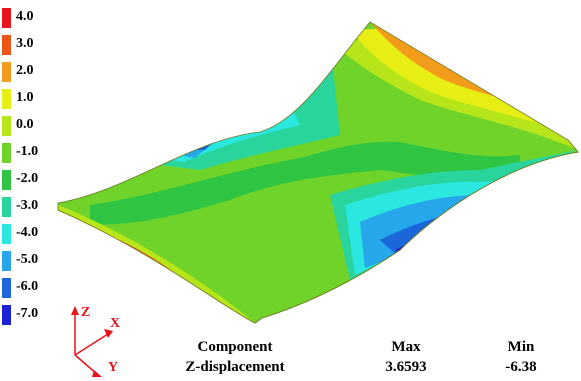  I want to click on legend-label: -5.0, so click(27, 259).